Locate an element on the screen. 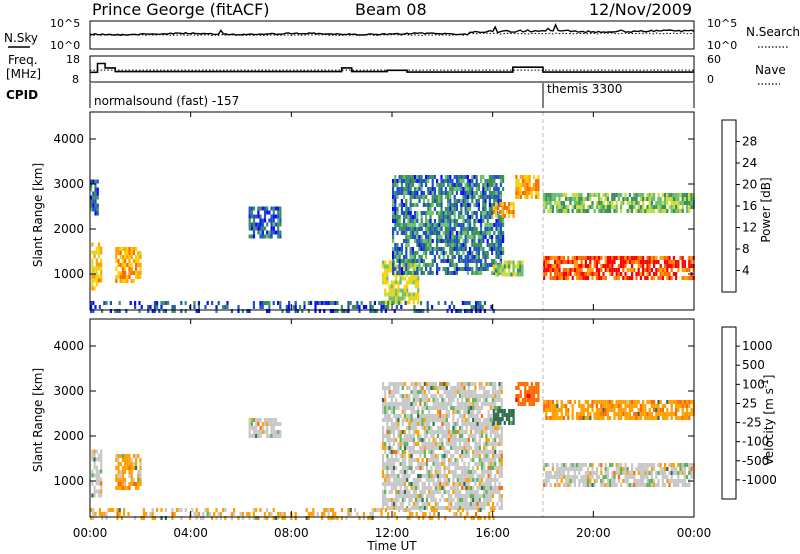 The height and width of the screenshot is (554, 800). colorbar-tick-label: 4 is located at coordinates (746, 271).